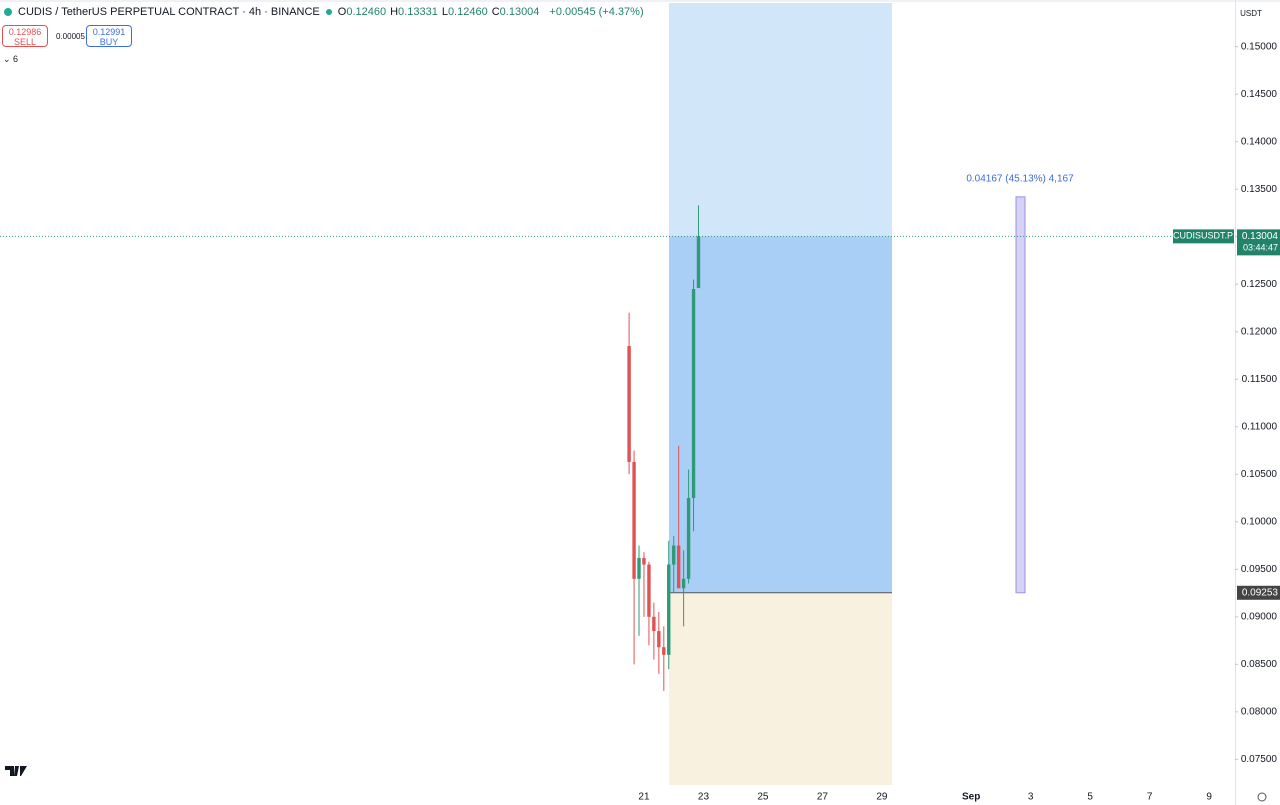 The width and height of the screenshot is (1280, 805). I want to click on ohlc-value: 0.13004, so click(519, 12).